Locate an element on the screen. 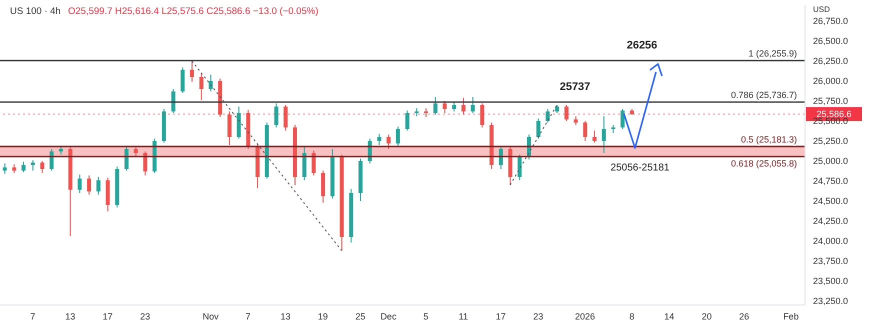 This screenshot has width=870, height=329. y-tick-label: 26,750.0 is located at coordinates (830, 21).